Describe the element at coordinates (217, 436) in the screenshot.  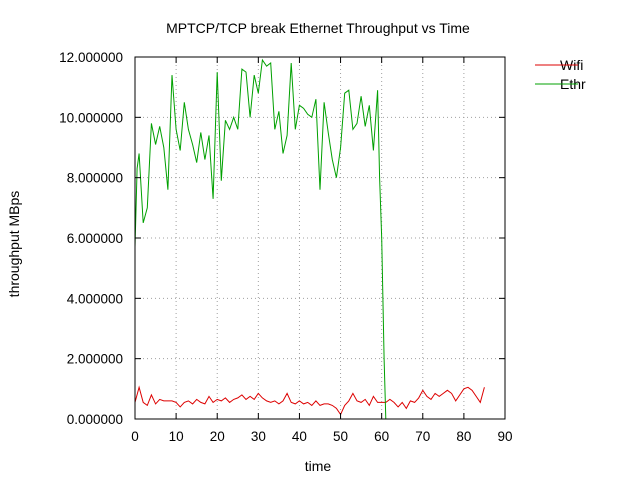
I see `x-tick-label: 20` at that location.